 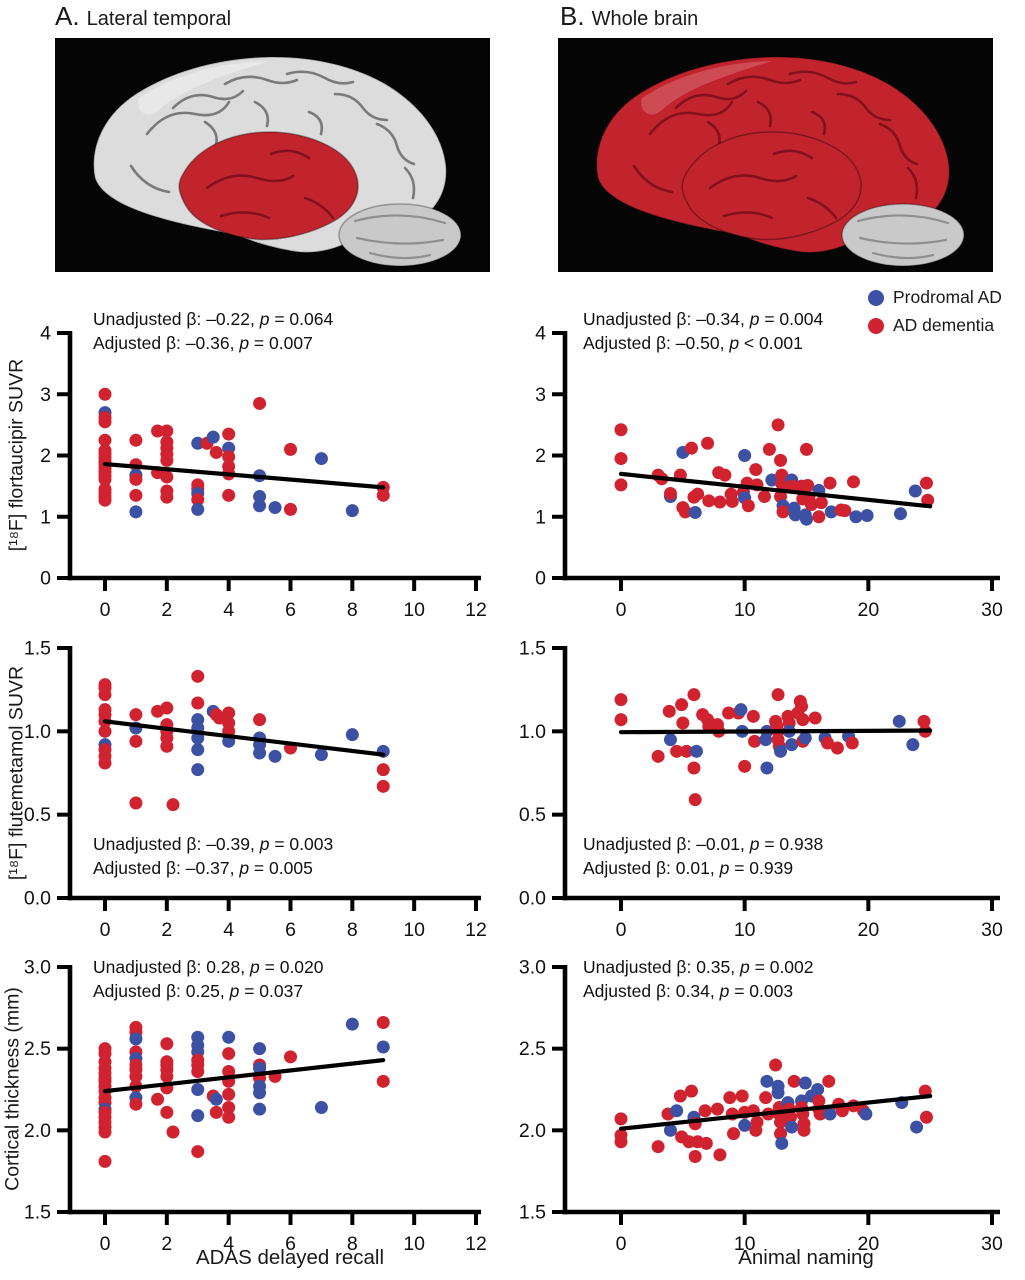 I want to click on panel-b-letter: B., so click(x=572, y=16).